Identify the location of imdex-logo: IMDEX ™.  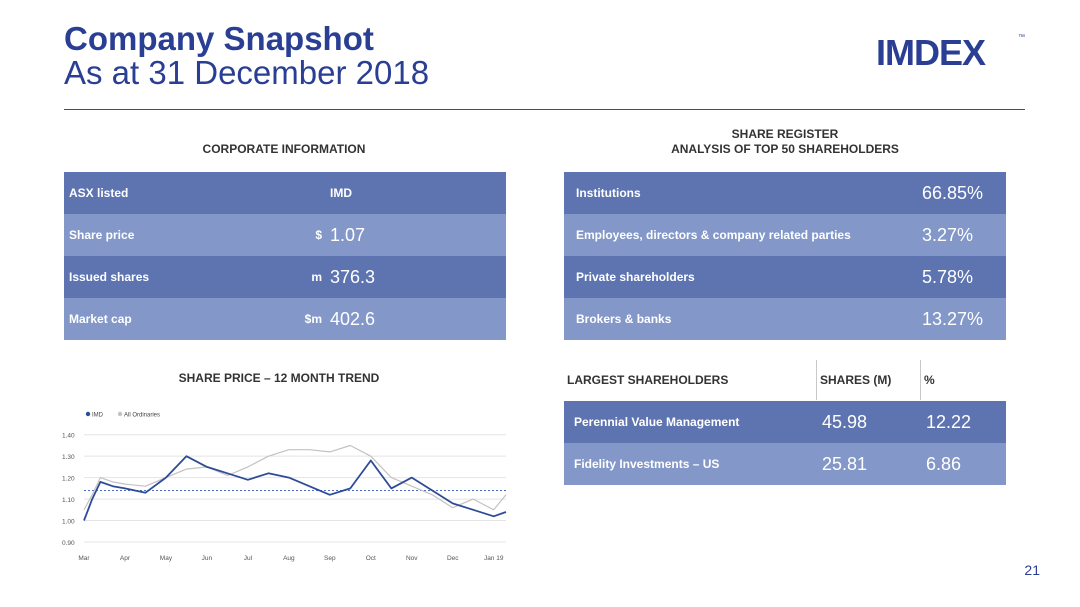
(950, 52).